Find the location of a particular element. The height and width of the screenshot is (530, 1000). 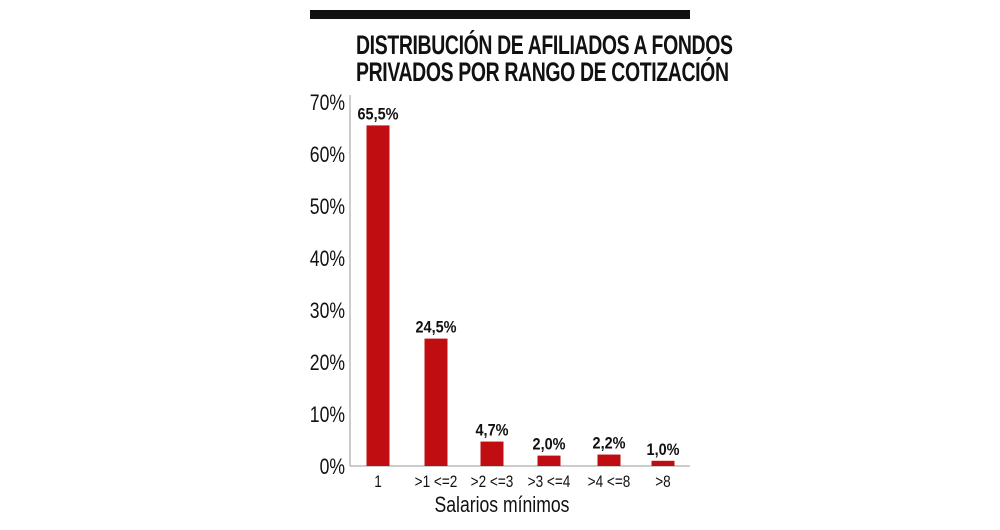

x-tick-label: >2 <=3 is located at coordinates (492, 482).